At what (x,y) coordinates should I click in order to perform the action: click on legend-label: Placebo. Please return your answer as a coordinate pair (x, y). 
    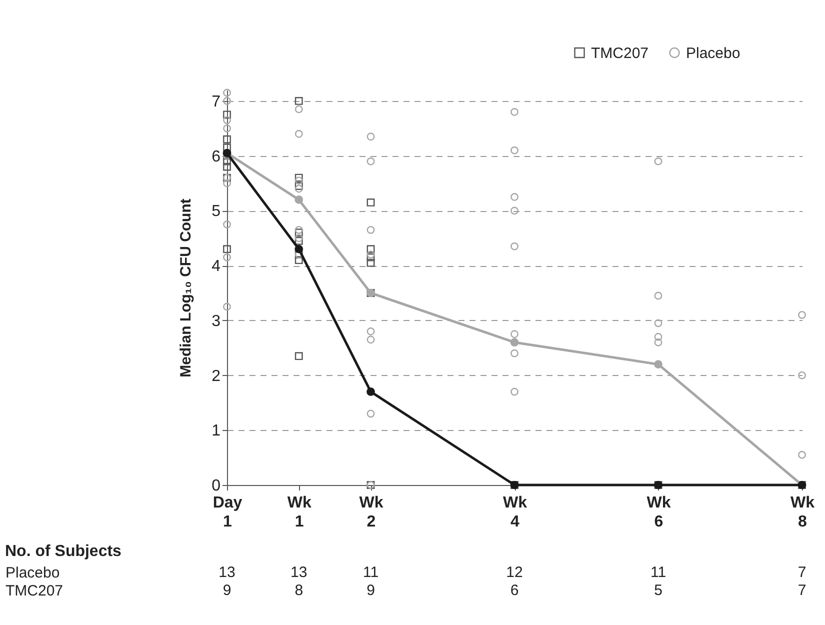
    Looking at the image, I should click on (713, 53).